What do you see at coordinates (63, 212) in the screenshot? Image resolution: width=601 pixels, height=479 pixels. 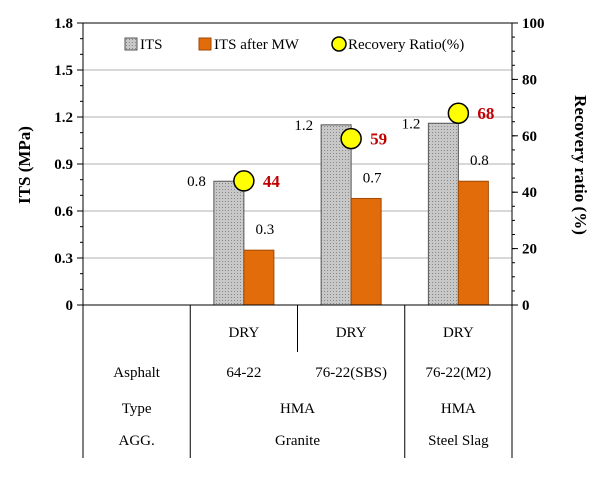 I see `y-left-tick-label: 0.6` at bounding box center [63, 212].